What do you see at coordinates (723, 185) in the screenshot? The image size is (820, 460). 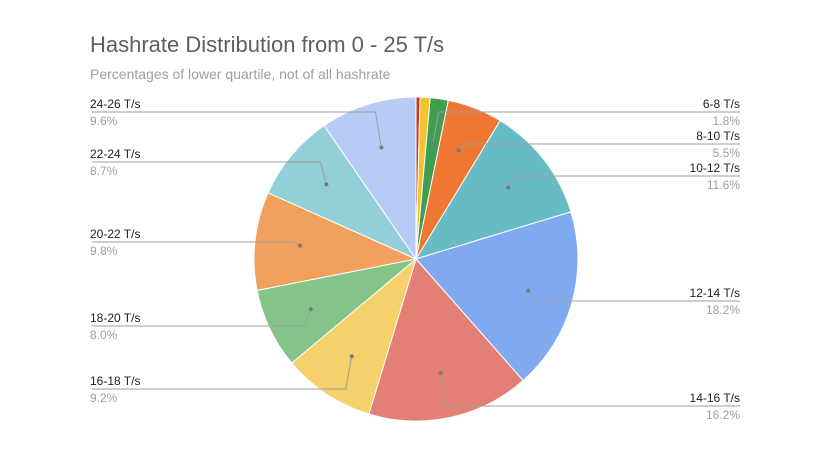 I see `slice-percent: 11.6%` at bounding box center [723, 185].